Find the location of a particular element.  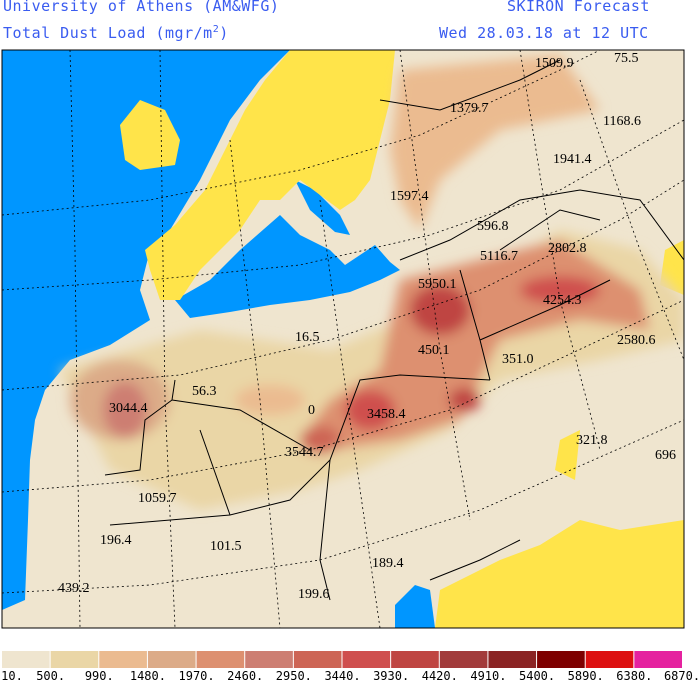

map-value-label: 1168.6 is located at coordinates (622, 121).